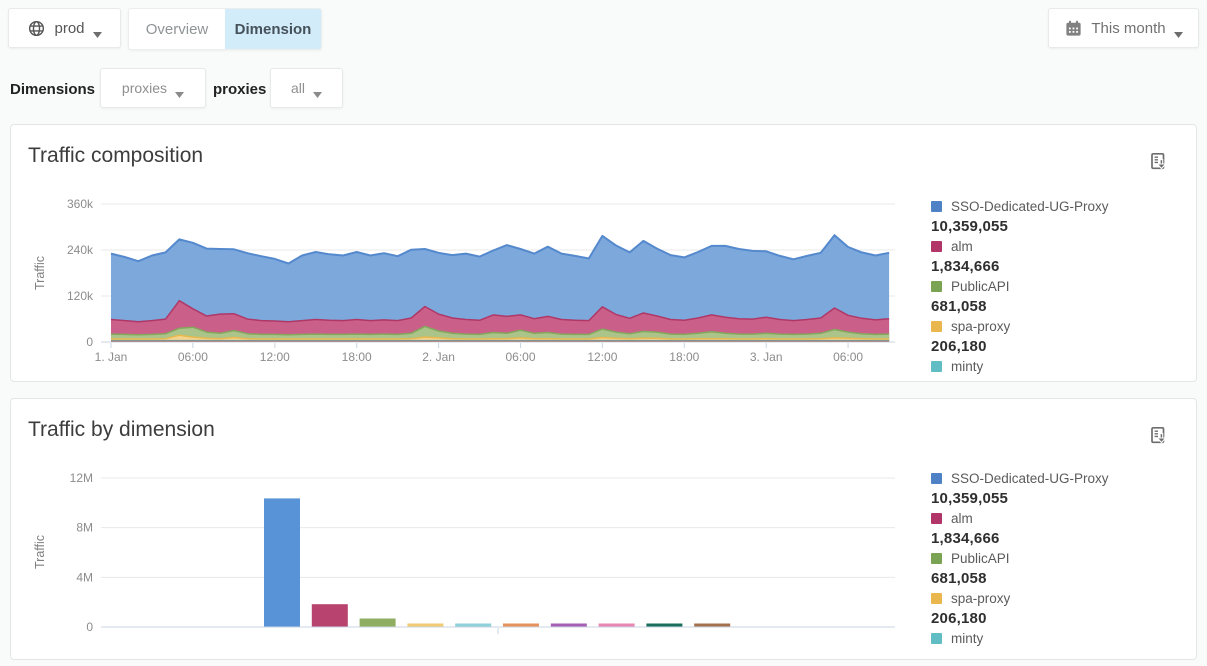 This screenshot has width=1207, height=666. What do you see at coordinates (766, 357) in the screenshot?
I see `svg-text: 3. Jan` at bounding box center [766, 357].